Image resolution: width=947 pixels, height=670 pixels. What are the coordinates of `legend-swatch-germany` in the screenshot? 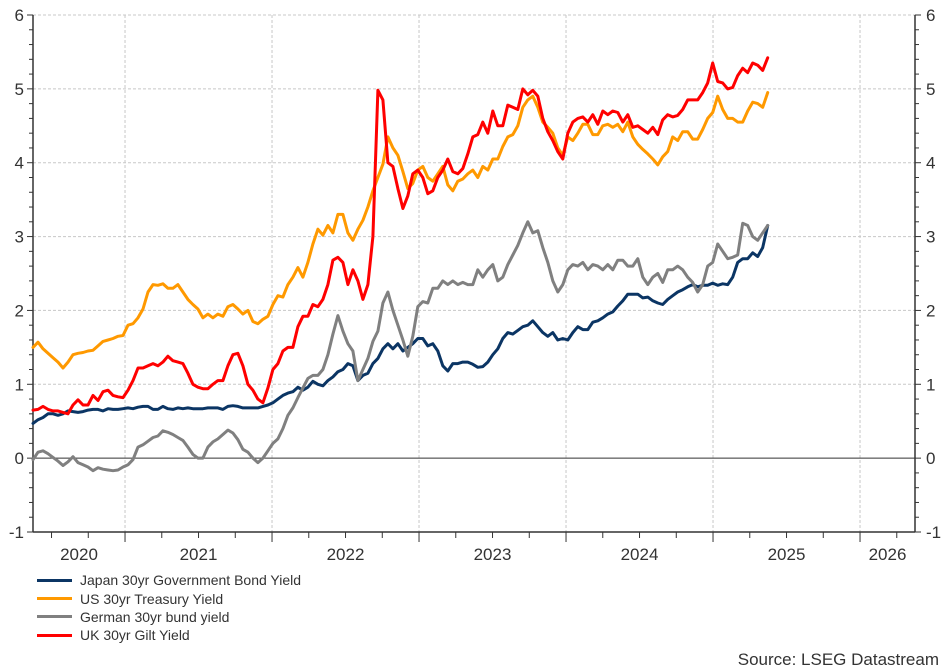 It's located at (54, 617).